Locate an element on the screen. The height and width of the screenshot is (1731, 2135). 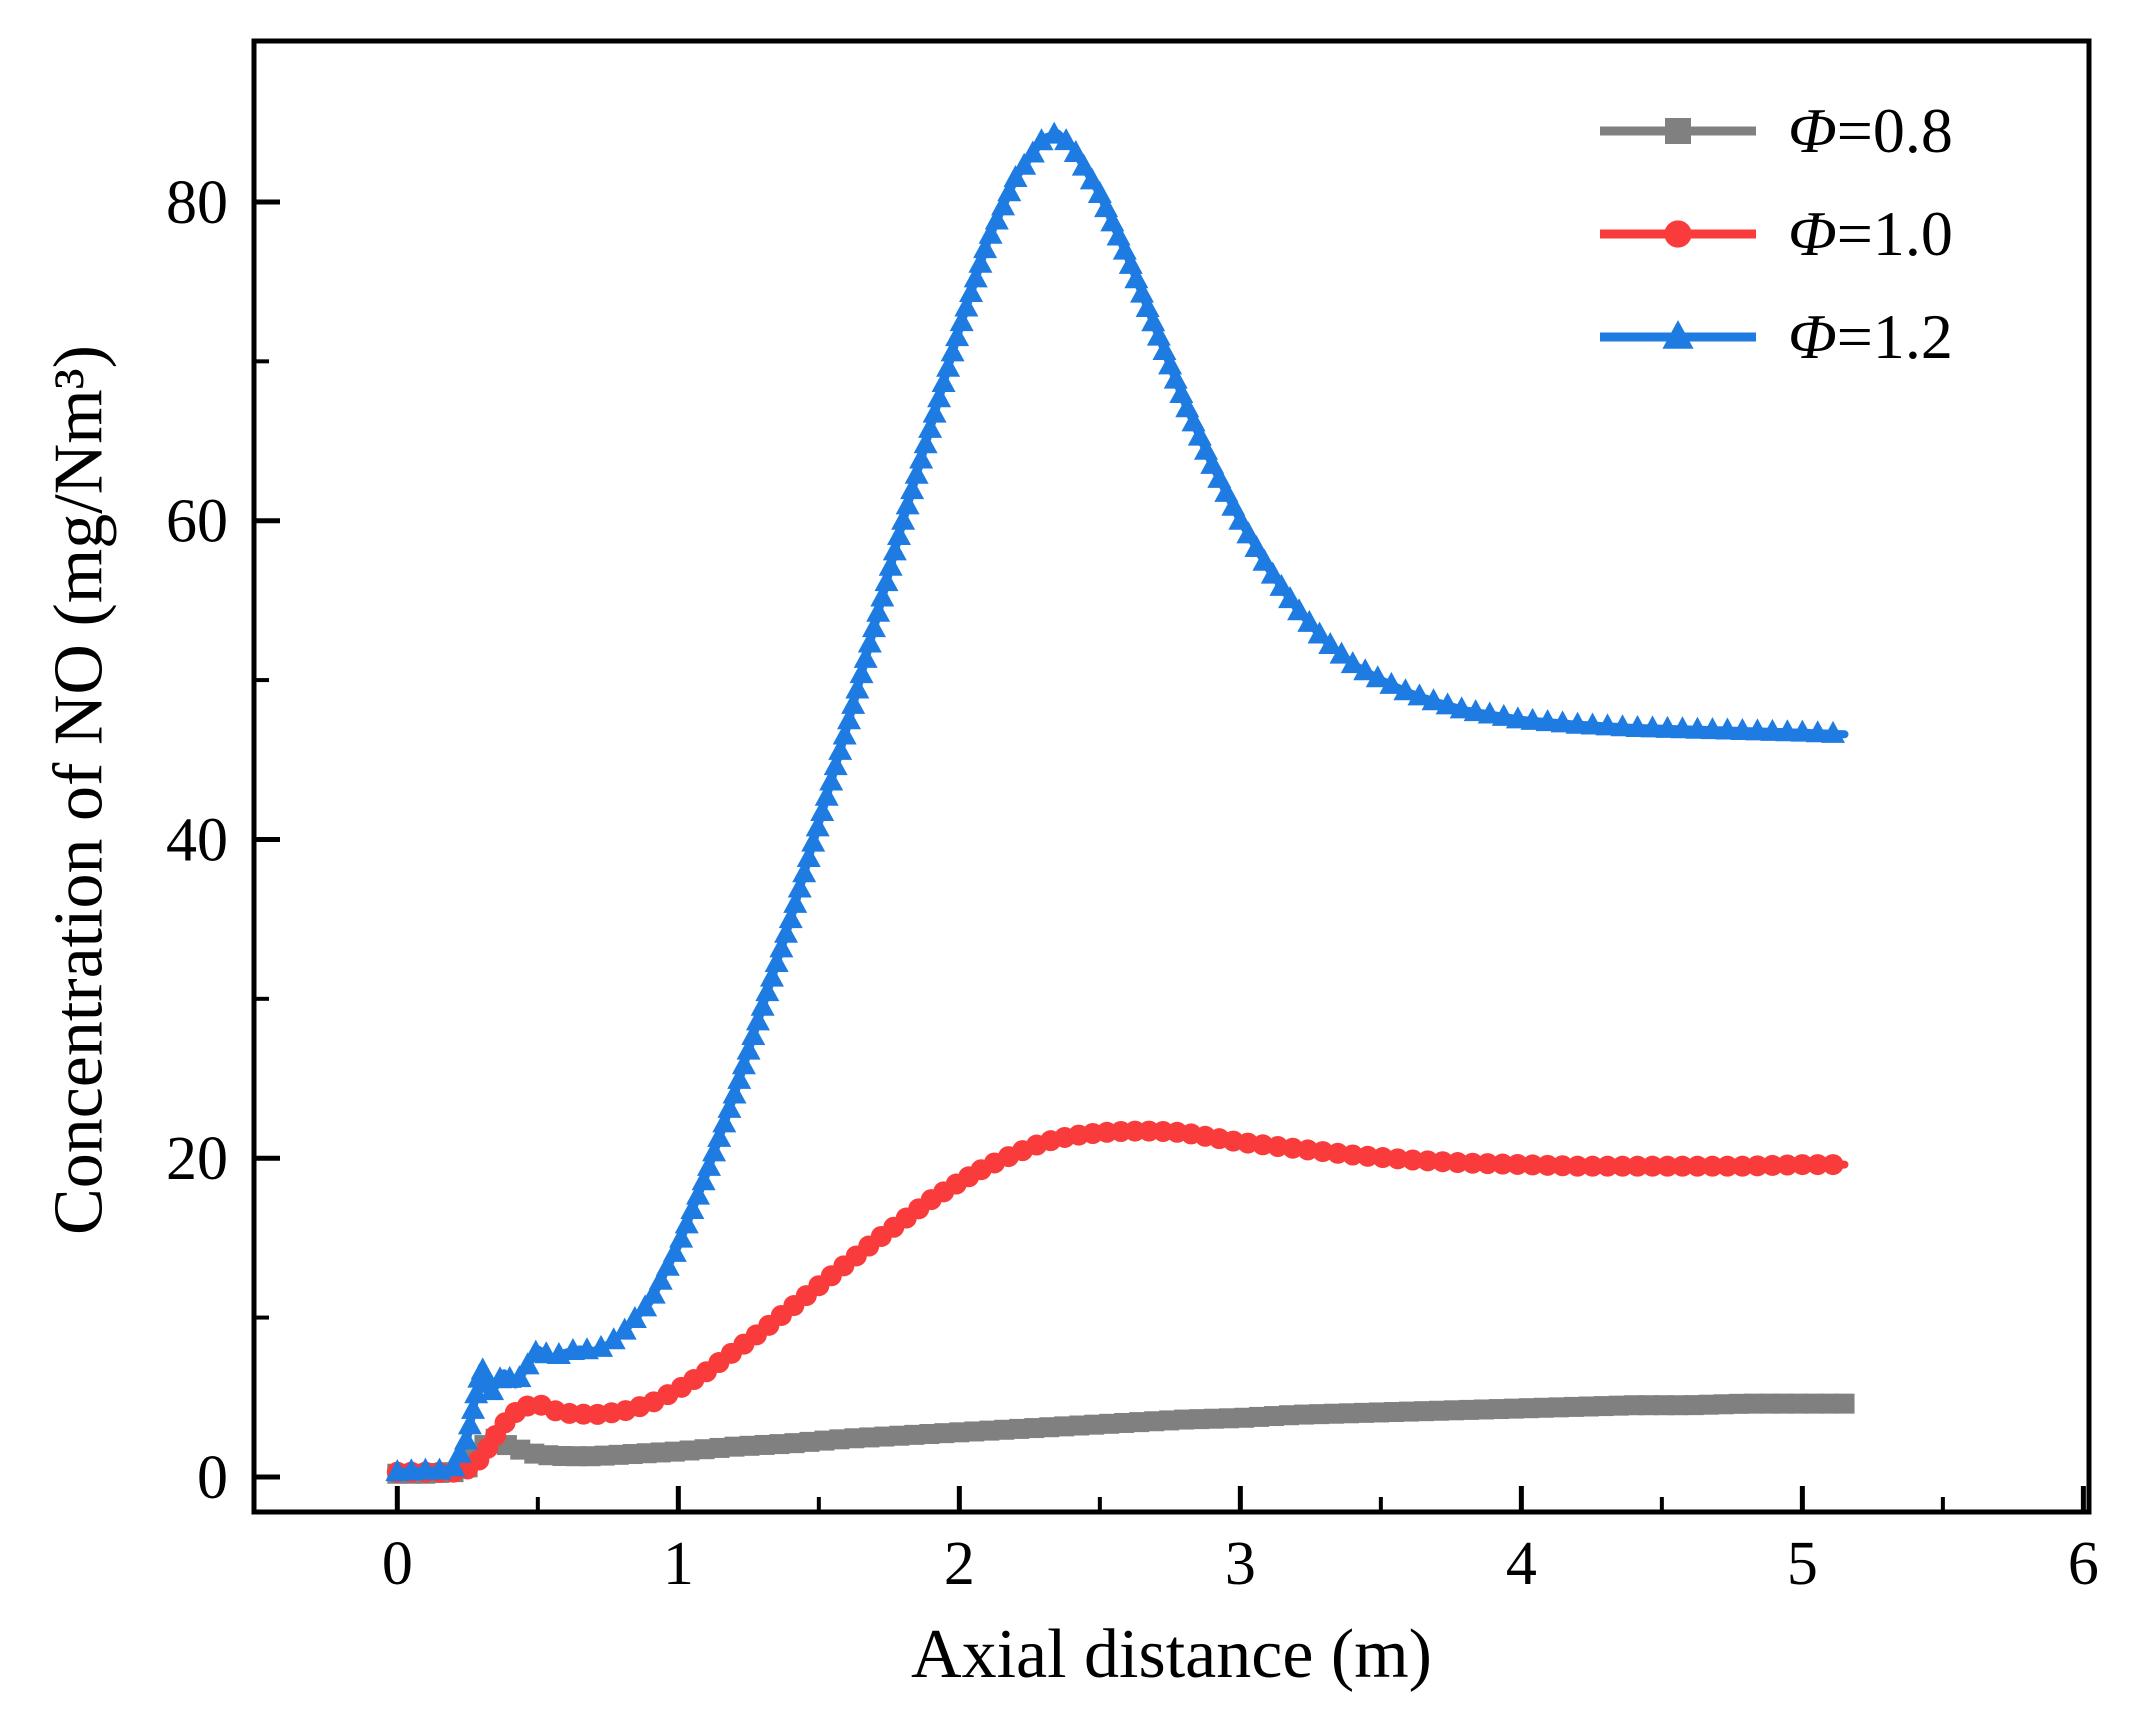
legend-item-phi-0.8: Φ=0.8 is located at coordinates (1774, 130).